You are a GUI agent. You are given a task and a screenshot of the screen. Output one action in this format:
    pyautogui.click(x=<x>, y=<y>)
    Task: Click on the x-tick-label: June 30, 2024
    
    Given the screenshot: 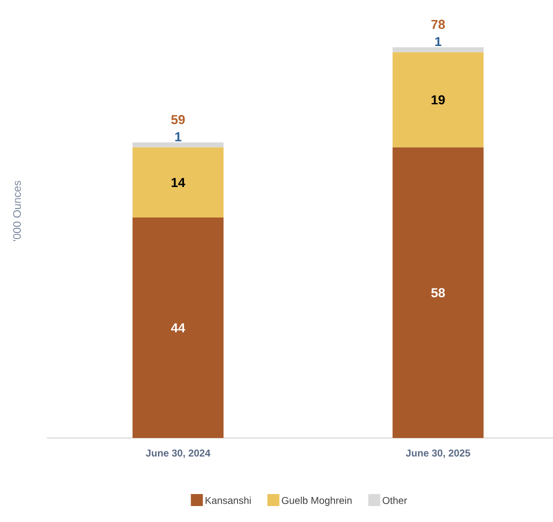 What is the action you would take?
    pyautogui.click(x=178, y=454)
    